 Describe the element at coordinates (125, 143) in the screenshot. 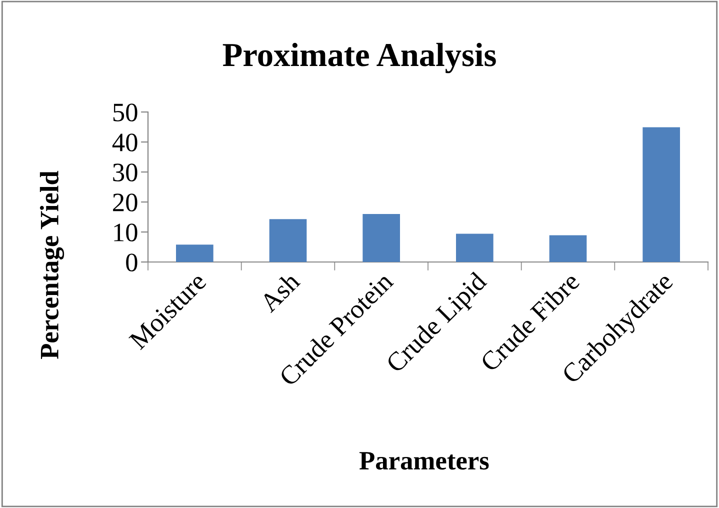

I see `y-tick-label: 40` at that location.